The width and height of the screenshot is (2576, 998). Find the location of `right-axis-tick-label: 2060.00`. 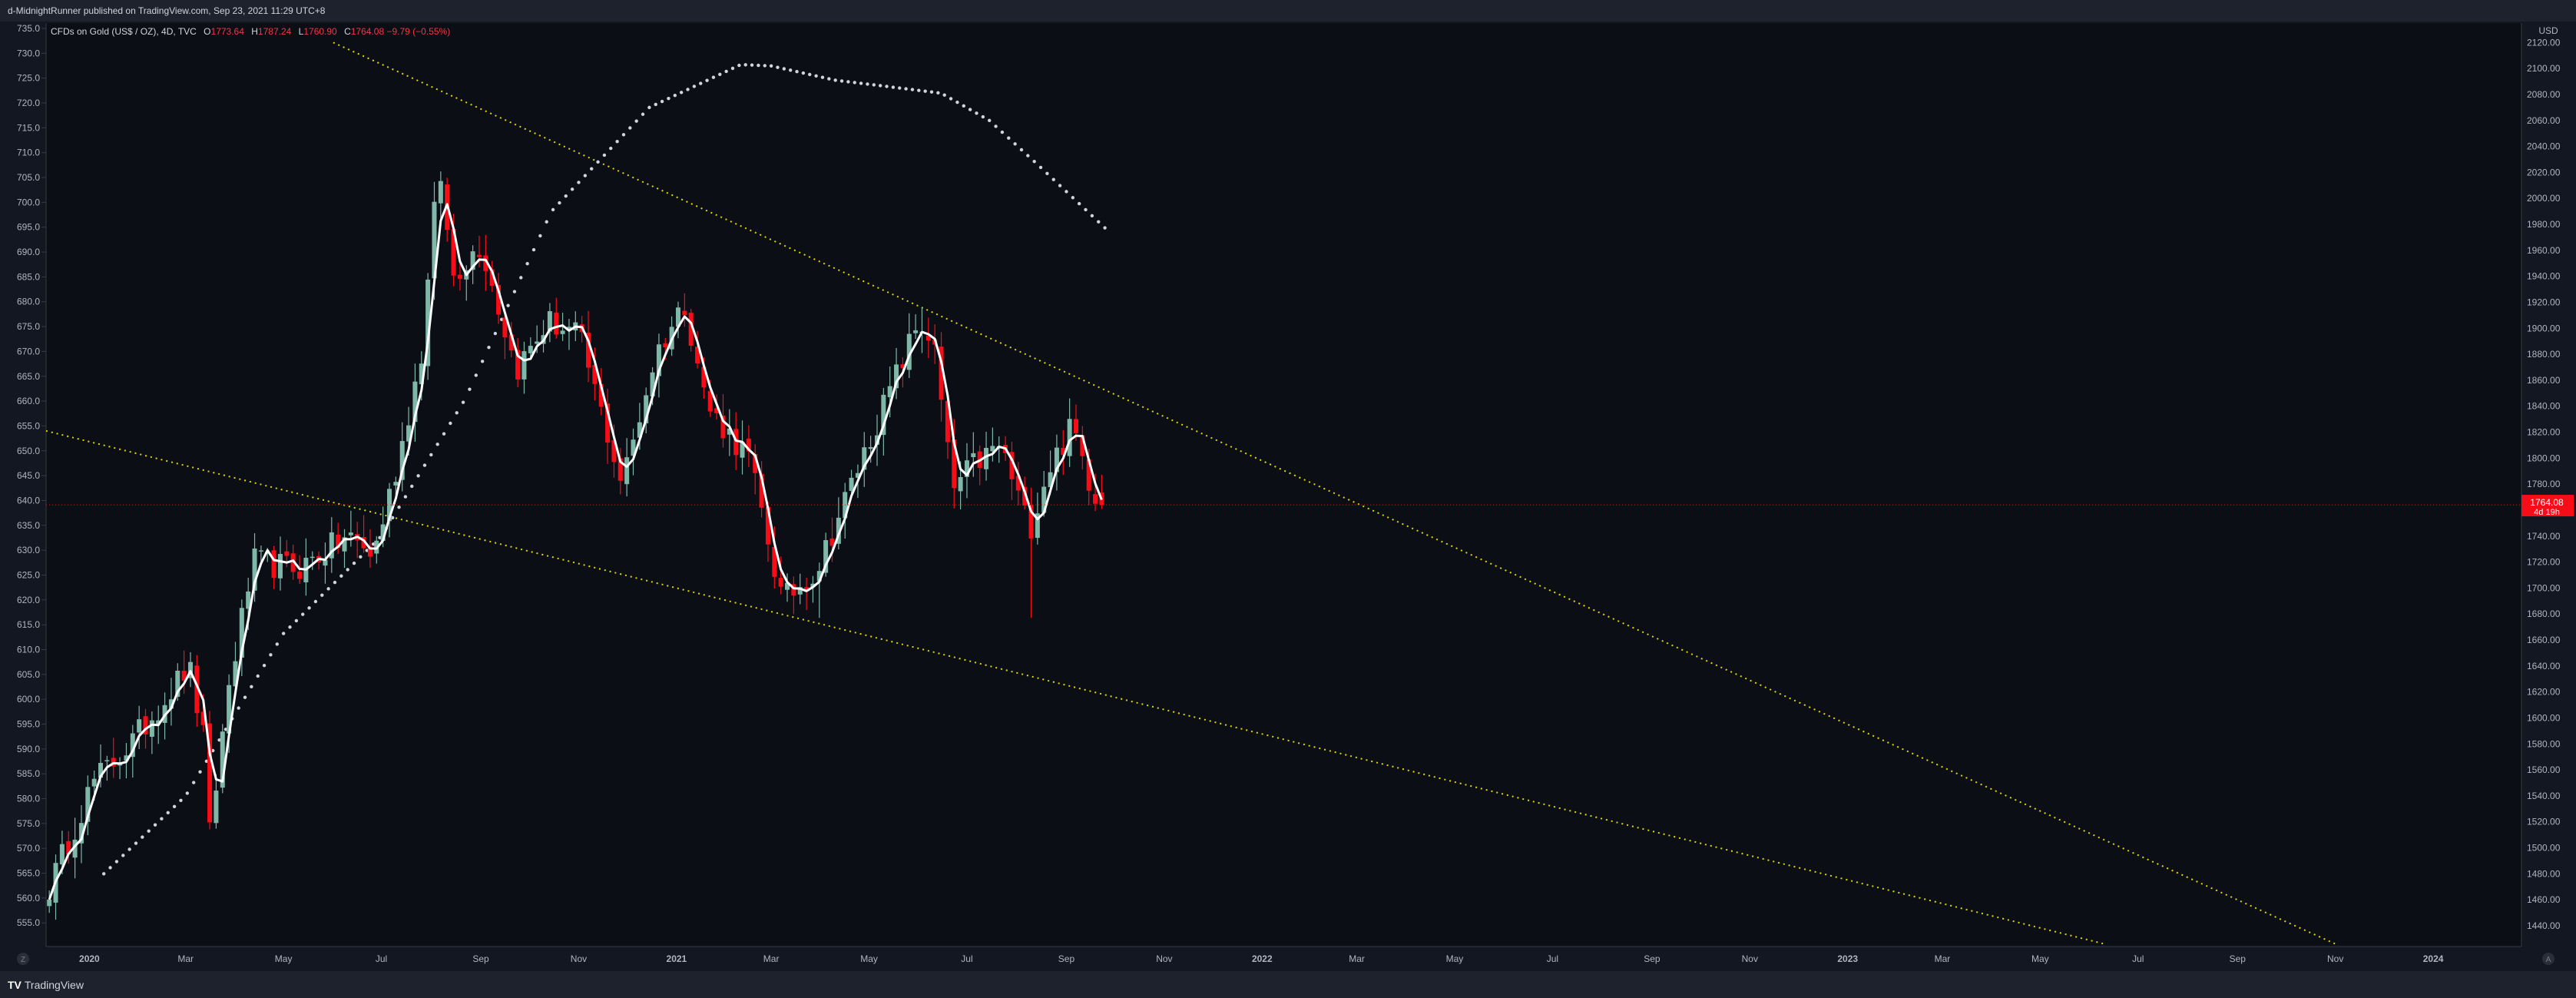

right-axis-tick-label: 2060.00 is located at coordinates (2544, 120).